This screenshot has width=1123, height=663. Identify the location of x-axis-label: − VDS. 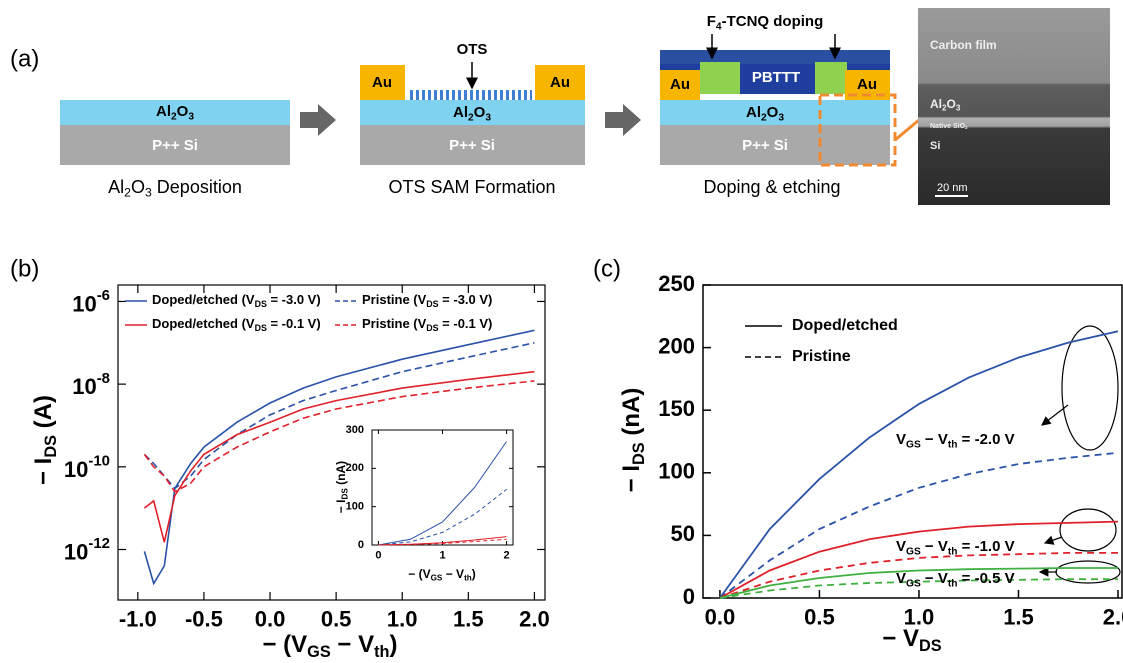
(911, 640).